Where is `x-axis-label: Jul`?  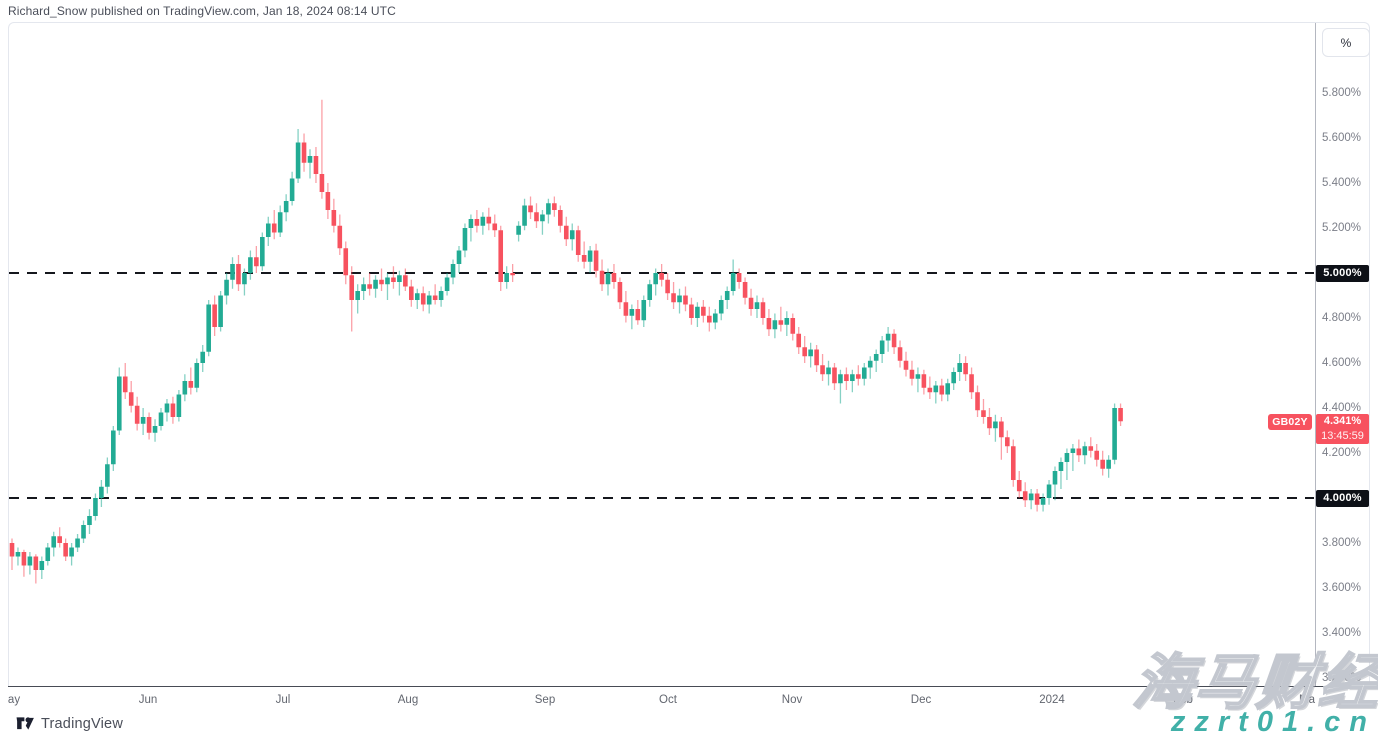
x-axis-label: Jul is located at coordinates (283, 700).